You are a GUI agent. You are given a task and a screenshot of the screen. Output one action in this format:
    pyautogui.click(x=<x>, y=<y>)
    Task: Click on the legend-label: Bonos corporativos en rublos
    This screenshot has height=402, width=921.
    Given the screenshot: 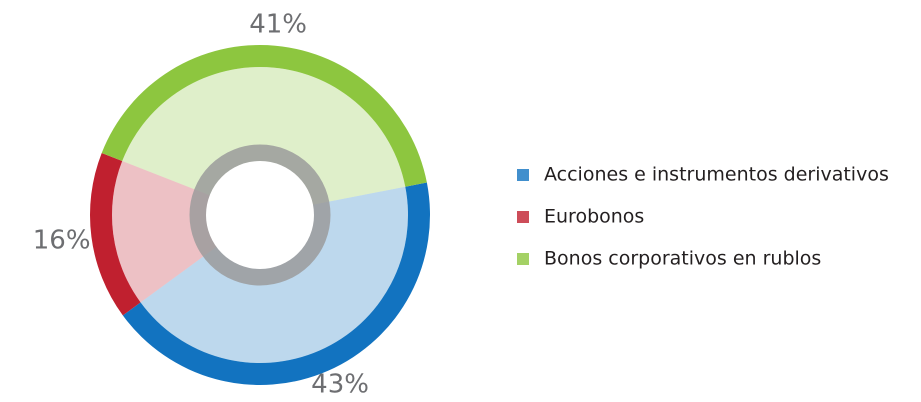 What is the action you would take?
    pyautogui.click(x=682, y=259)
    